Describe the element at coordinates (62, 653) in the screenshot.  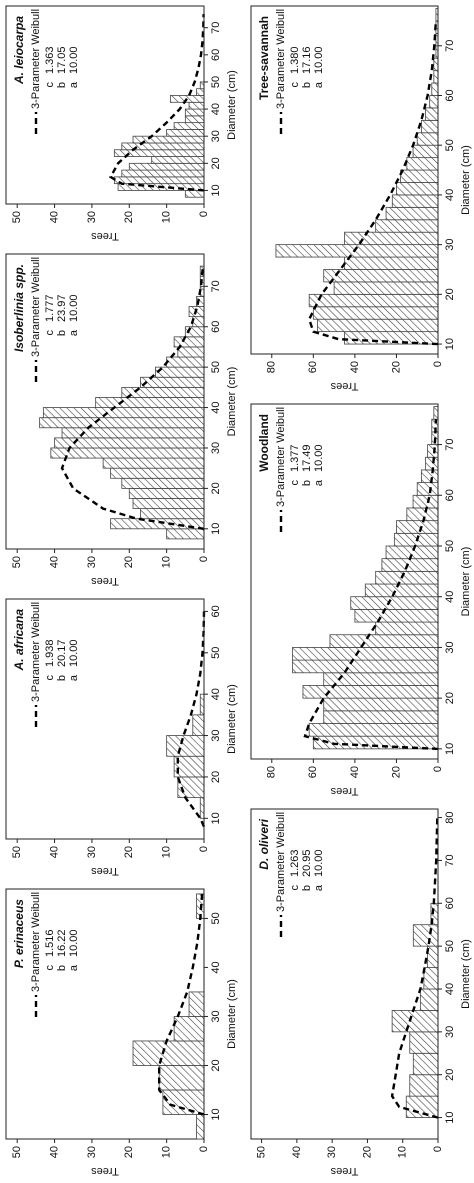
I see `param-value: 20.17` at that location.